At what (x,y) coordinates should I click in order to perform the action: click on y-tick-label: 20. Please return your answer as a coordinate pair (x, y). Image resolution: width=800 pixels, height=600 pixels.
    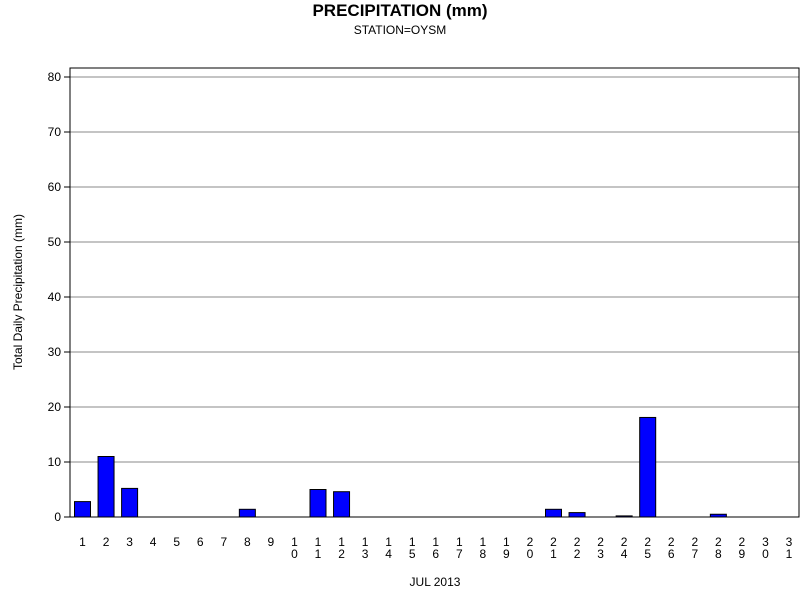
    Looking at the image, I should click on (55, 407).